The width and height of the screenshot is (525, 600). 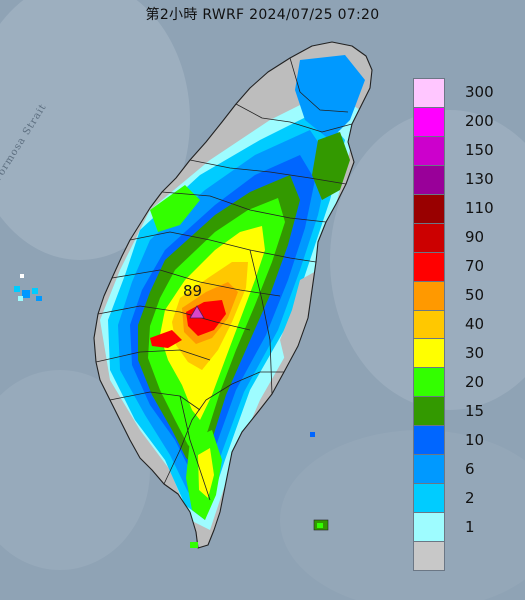 I want to click on legend-label: 2, so click(x=470, y=497).